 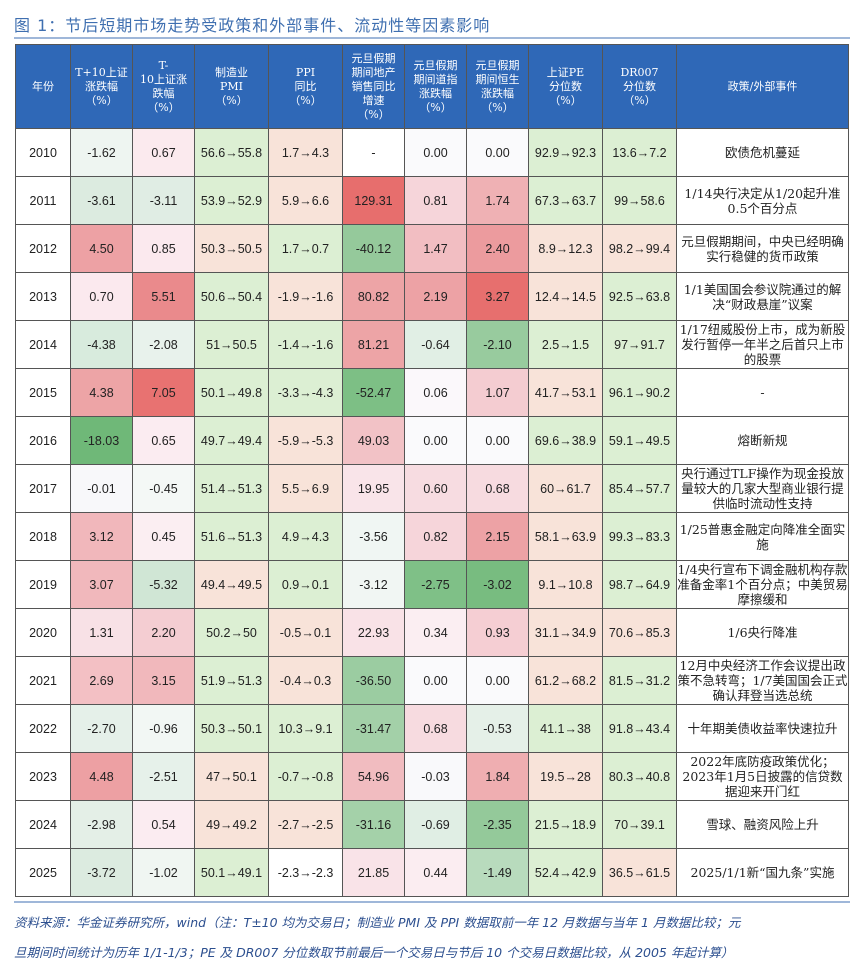 I want to click on cell-t-minus-10-change: -2.51, so click(x=163, y=776).